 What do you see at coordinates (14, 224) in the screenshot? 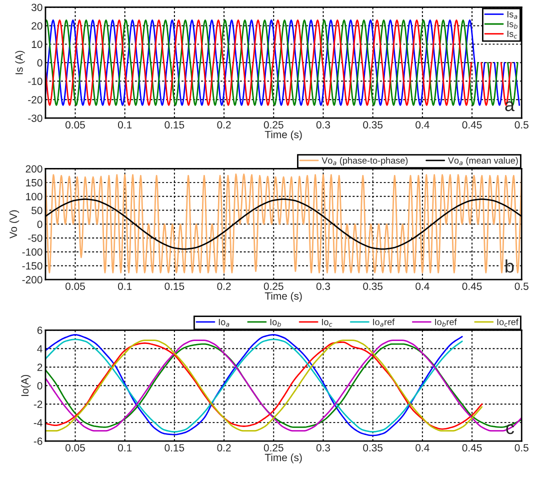
I see `y-axis-title: Vo (V)` at bounding box center [14, 224].